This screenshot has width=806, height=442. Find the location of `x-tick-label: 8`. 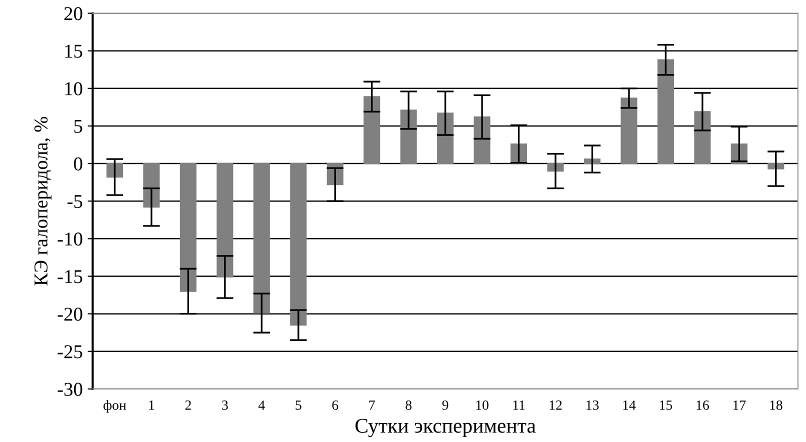

x-tick-label: 8 is located at coordinates (409, 405).